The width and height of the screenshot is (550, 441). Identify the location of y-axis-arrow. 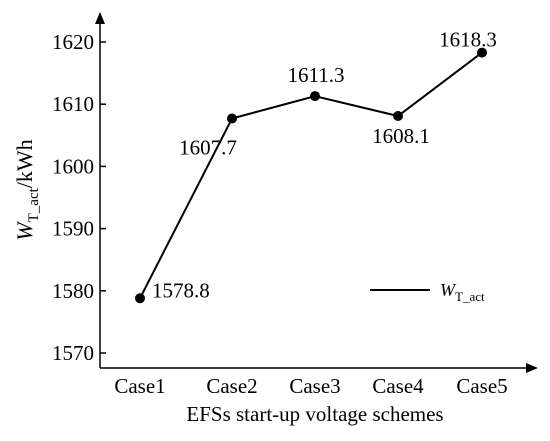
(100, 18).